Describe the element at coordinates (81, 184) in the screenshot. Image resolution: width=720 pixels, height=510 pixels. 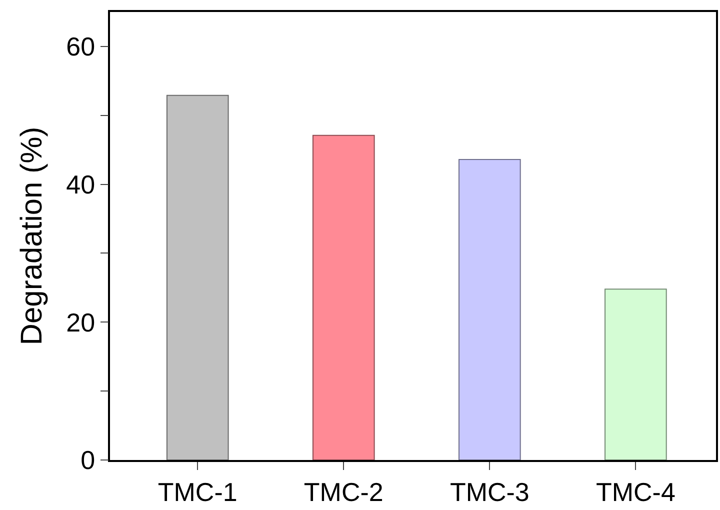
I see `y-tick-label: 40` at that location.